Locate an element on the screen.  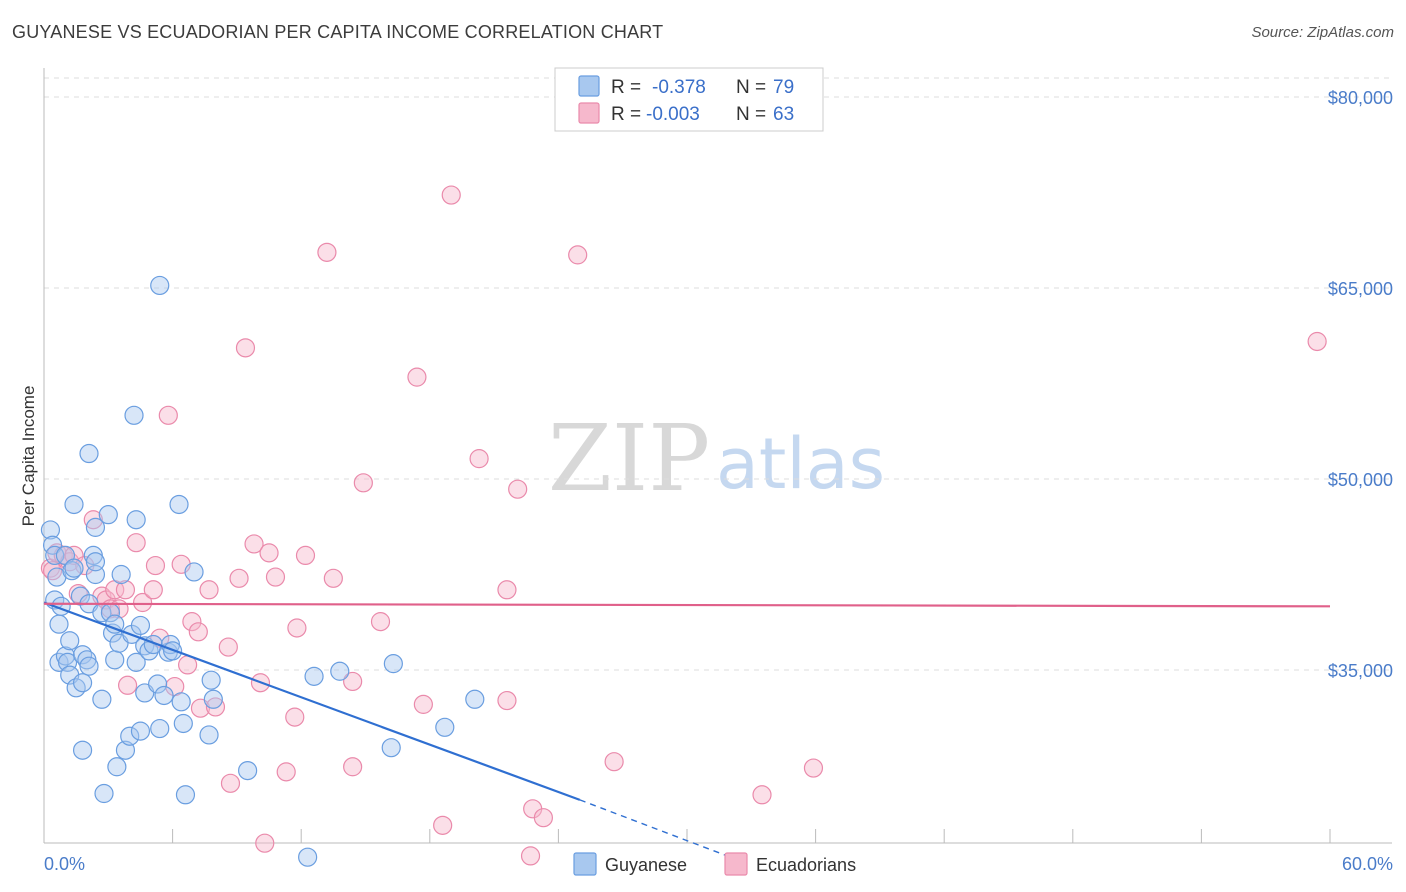
x-tick-label-min: 0.0% is located at coordinates (64, 864).